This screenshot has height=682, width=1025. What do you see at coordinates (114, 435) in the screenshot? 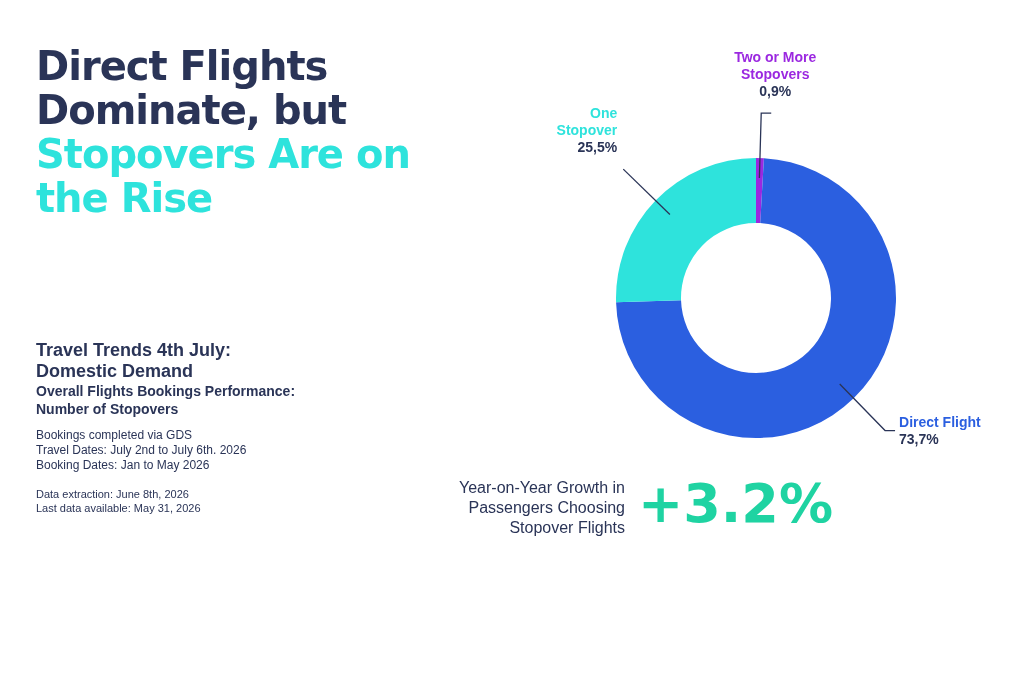
I see `text: Bookings completed via GDS` at bounding box center [114, 435].